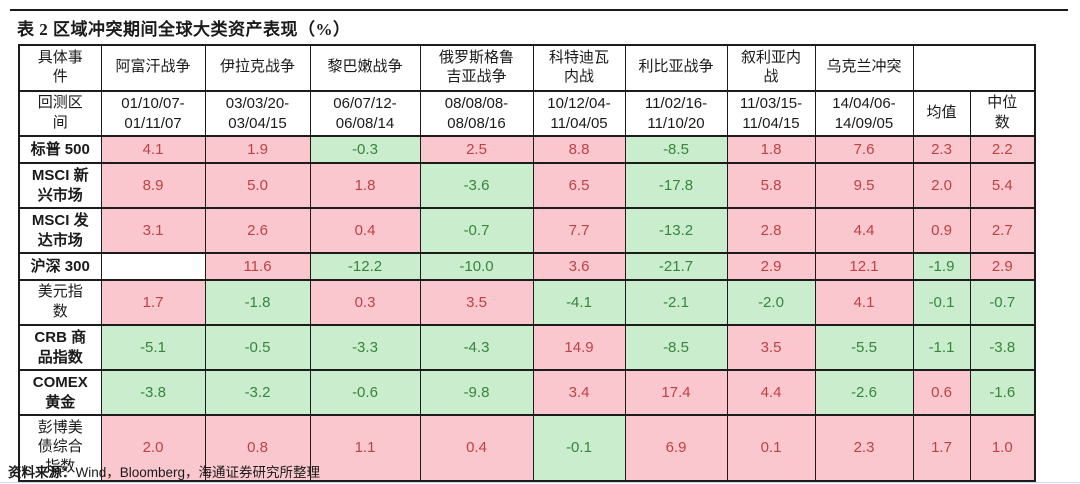  What do you see at coordinates (257, 266) in the screenshot?
I see `value-cell: 11.6` at bounding box center [257, 266].